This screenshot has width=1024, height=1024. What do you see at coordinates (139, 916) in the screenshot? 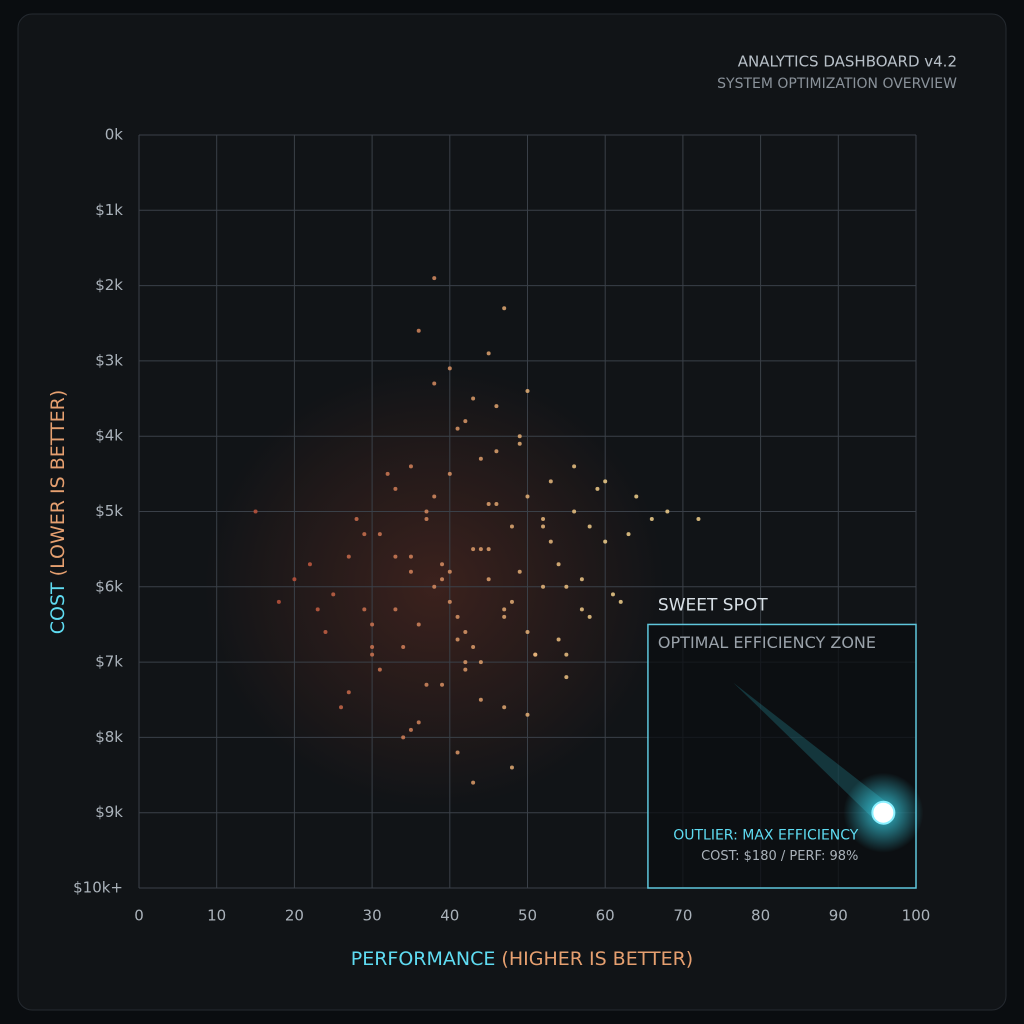
I see `x-tick-label: 0` at bounding box center [139, 916].